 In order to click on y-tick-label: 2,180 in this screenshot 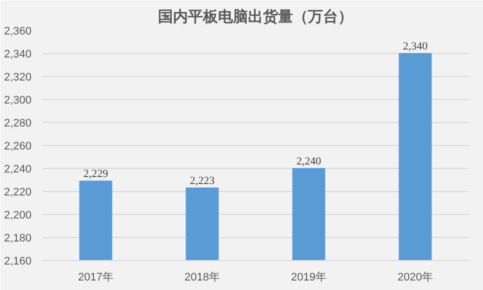, I will do `click(18, 238)`.